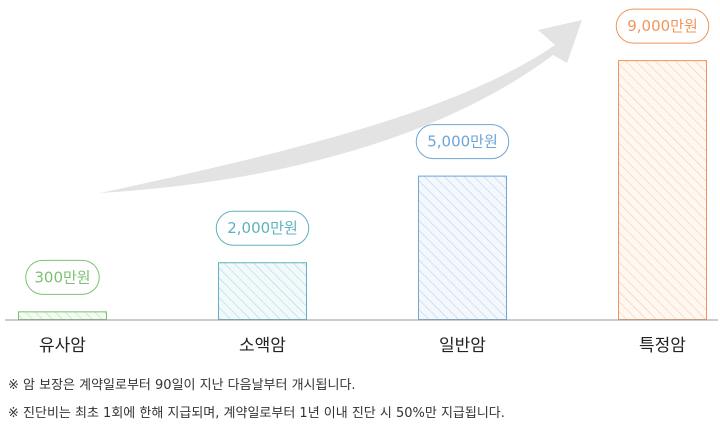 The image size is (720, 436). I want to click on value-pill-soaekam, so click(262, 228).